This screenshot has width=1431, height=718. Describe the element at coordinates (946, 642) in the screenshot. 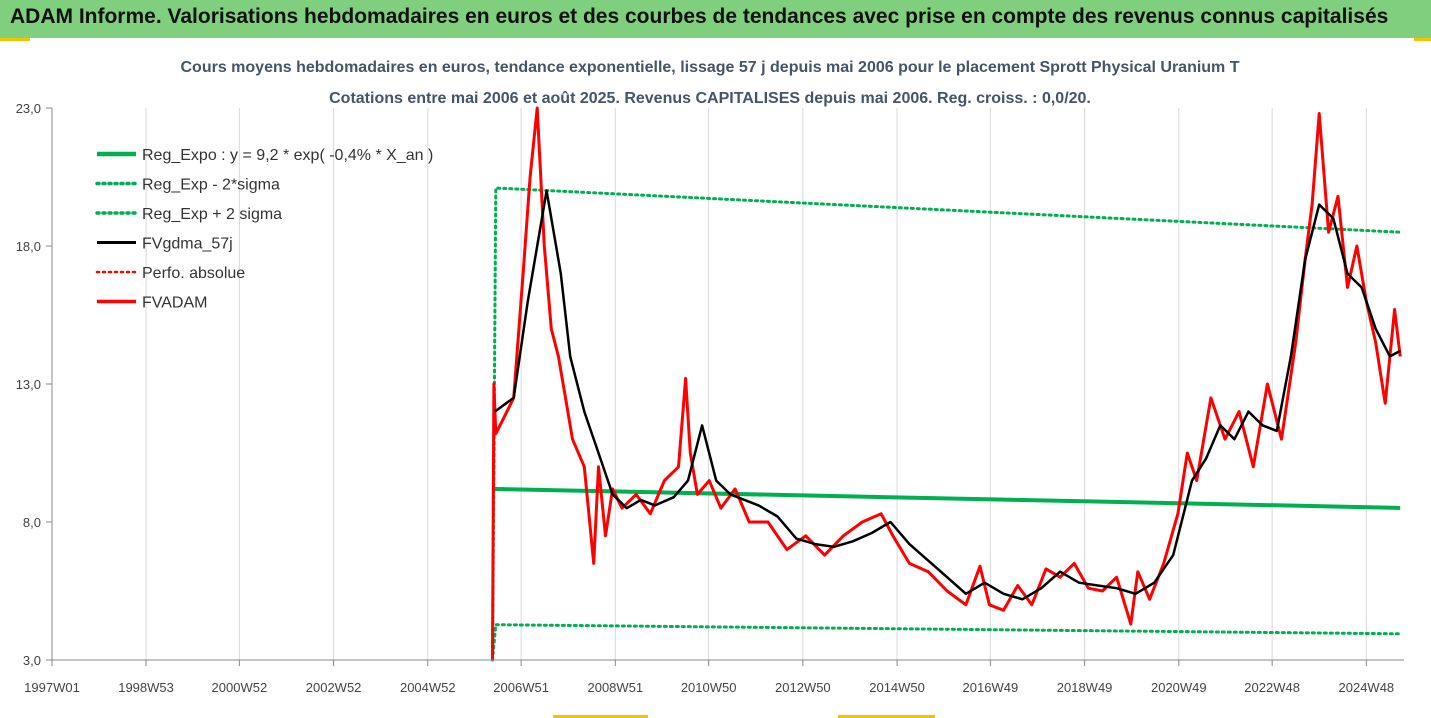

I see `reg-exp-minus-2sigma-line` at that location.